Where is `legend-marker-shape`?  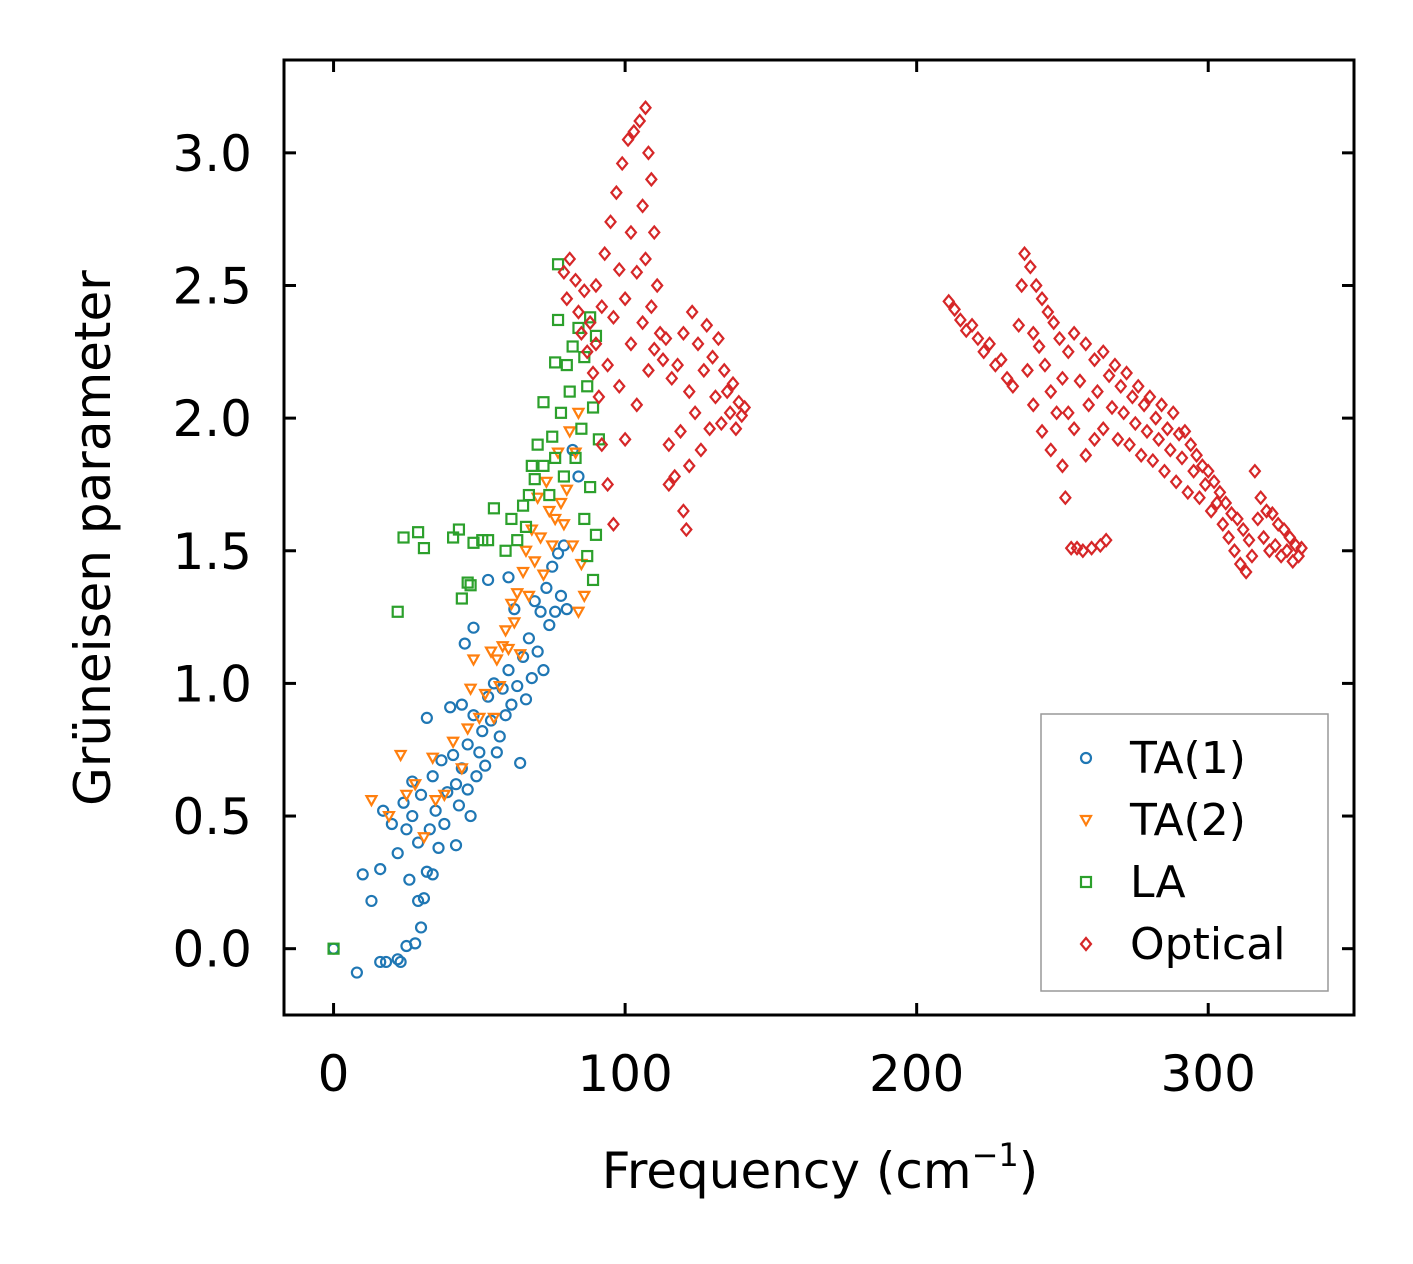
legend-marker-shape is located at coordinates (1086, 821).